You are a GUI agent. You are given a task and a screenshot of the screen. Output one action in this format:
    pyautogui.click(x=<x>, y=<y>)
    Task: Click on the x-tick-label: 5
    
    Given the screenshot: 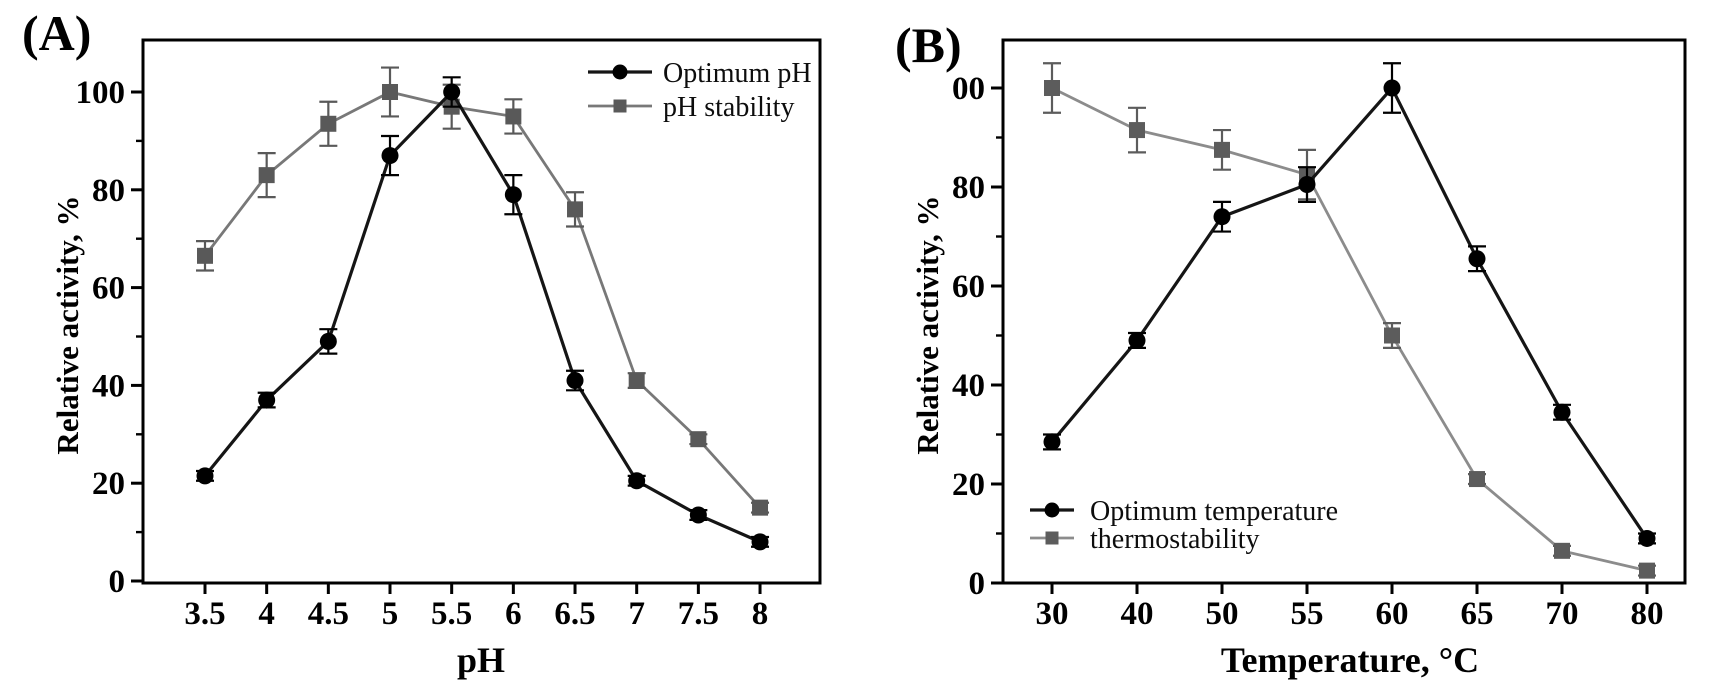 What is the action you would take?
    pyautogui.click(x=390, y=614)
    